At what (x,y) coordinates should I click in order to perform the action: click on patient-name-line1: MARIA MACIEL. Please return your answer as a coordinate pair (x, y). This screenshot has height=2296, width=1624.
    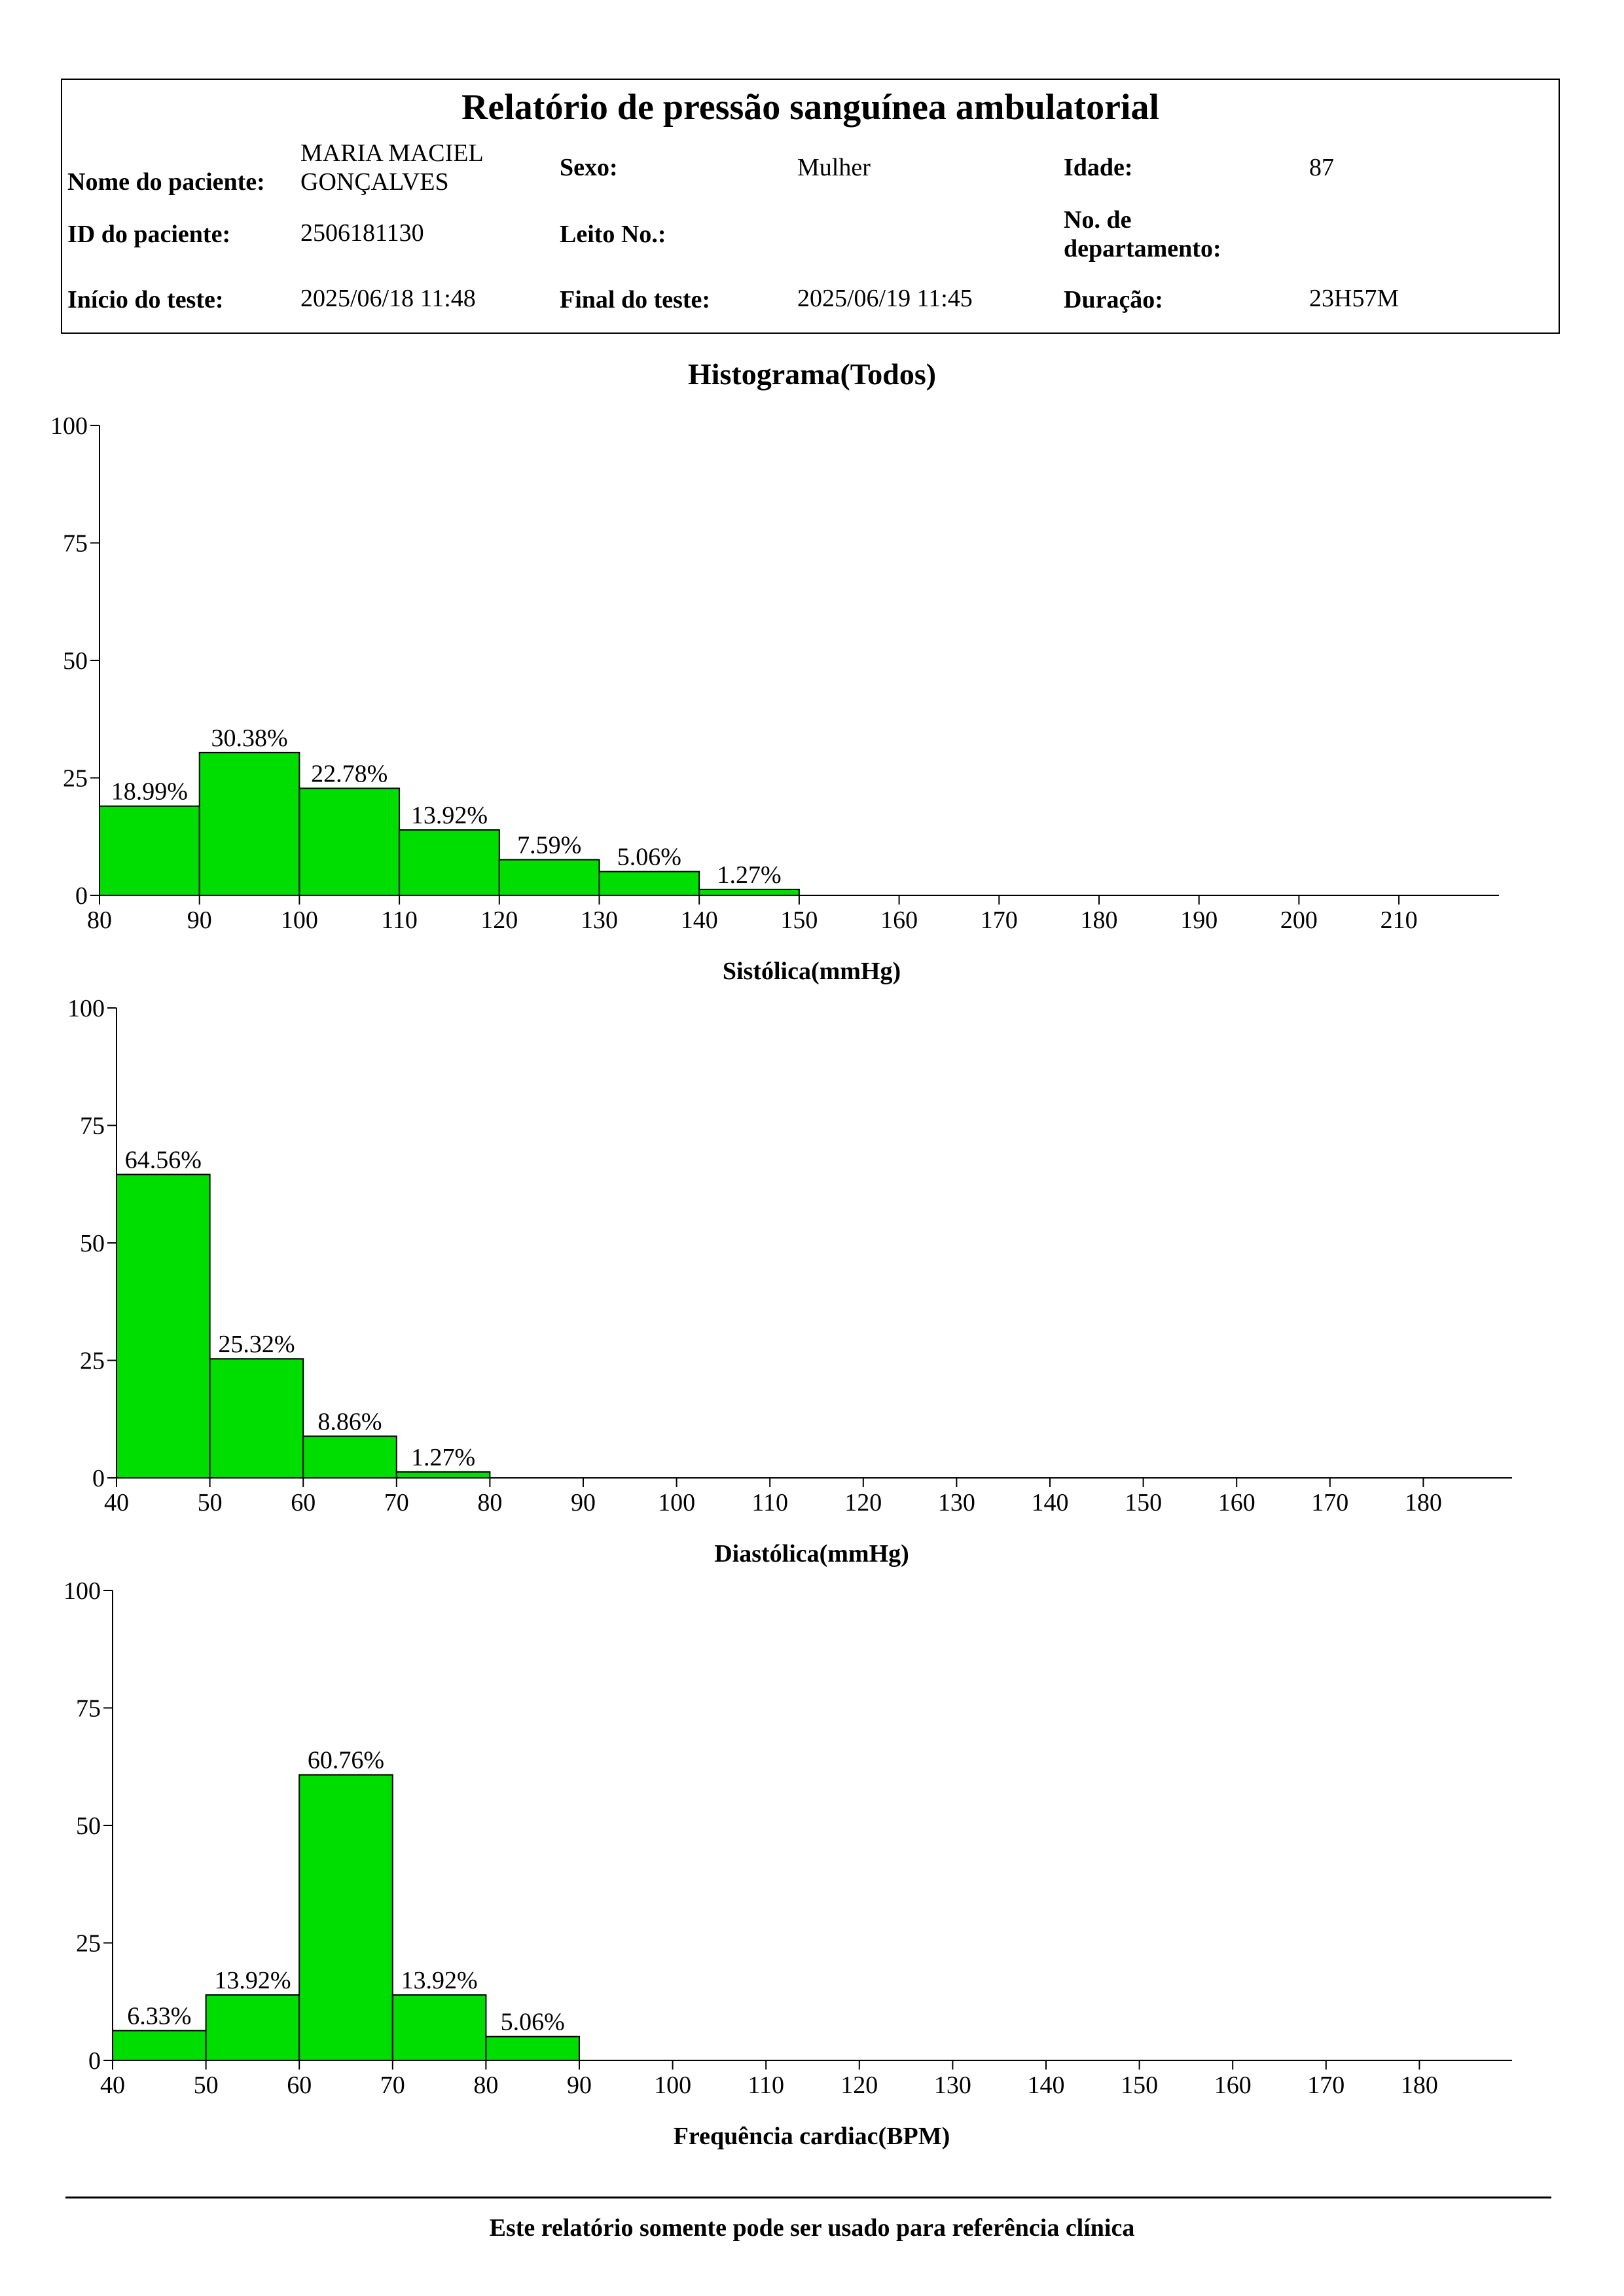
    Looking at the image, I should click on (392, 153).